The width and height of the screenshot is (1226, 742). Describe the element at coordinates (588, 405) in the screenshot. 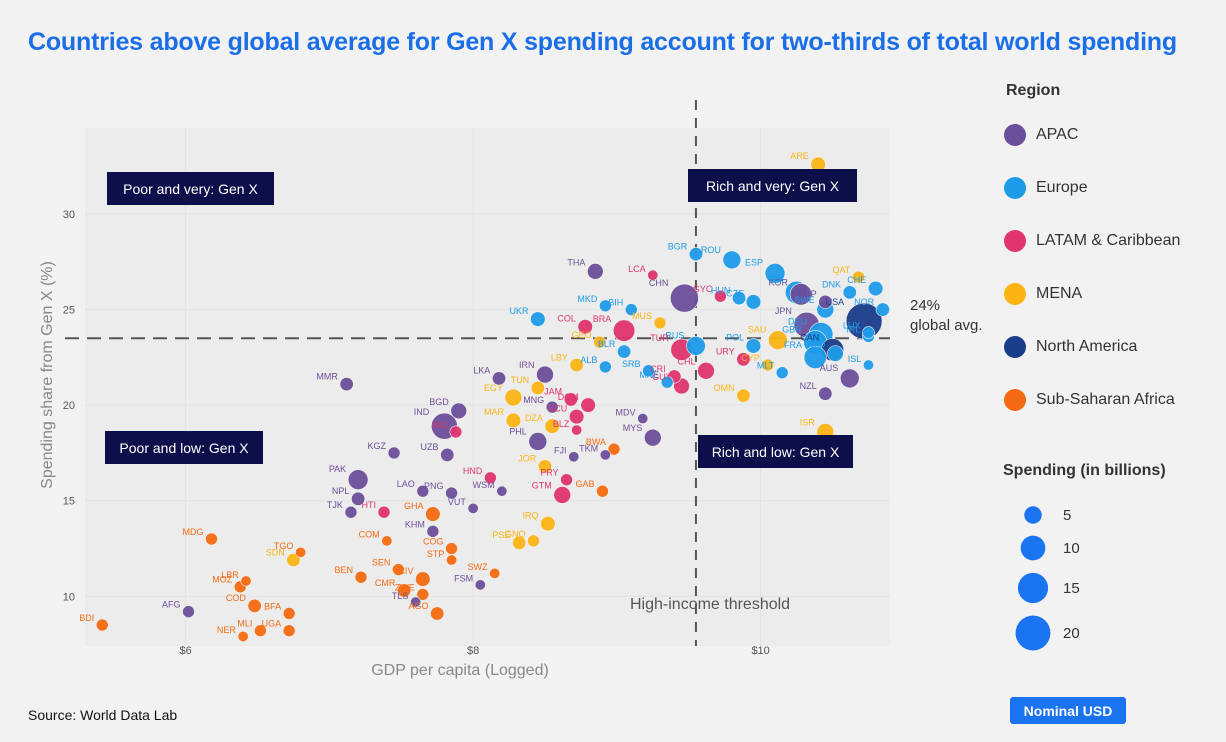

I see `data-point-dom` at that location.